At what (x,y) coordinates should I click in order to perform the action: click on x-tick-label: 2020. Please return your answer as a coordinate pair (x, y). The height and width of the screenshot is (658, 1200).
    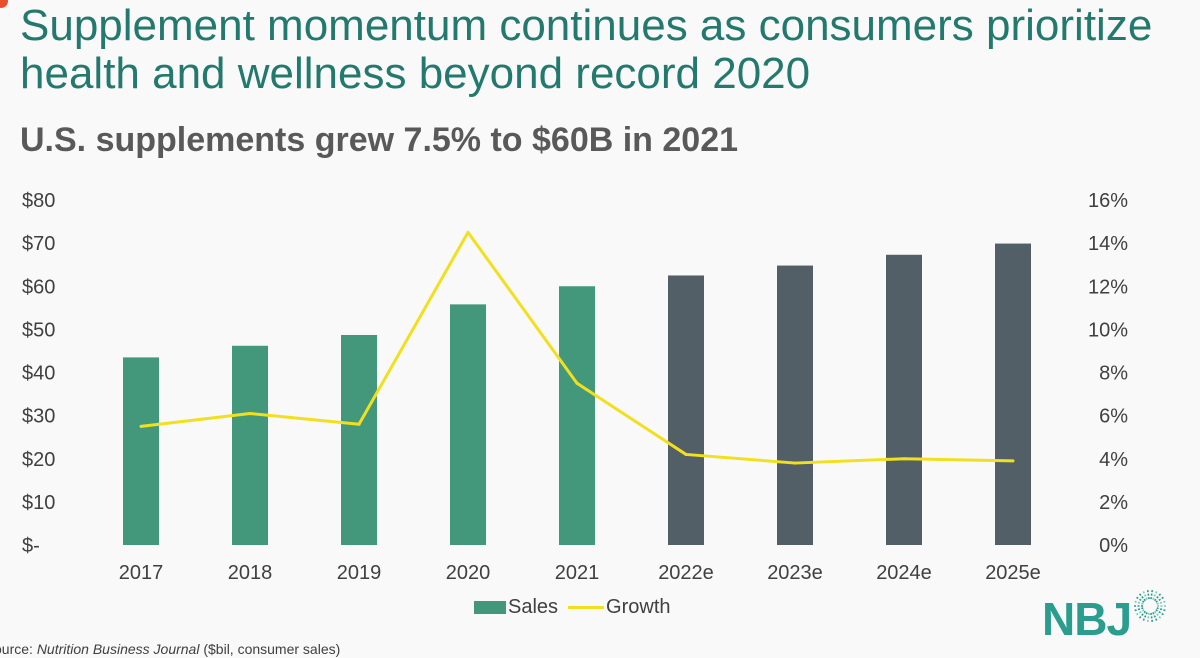
    Looking at the image, I should click on (468, 573).